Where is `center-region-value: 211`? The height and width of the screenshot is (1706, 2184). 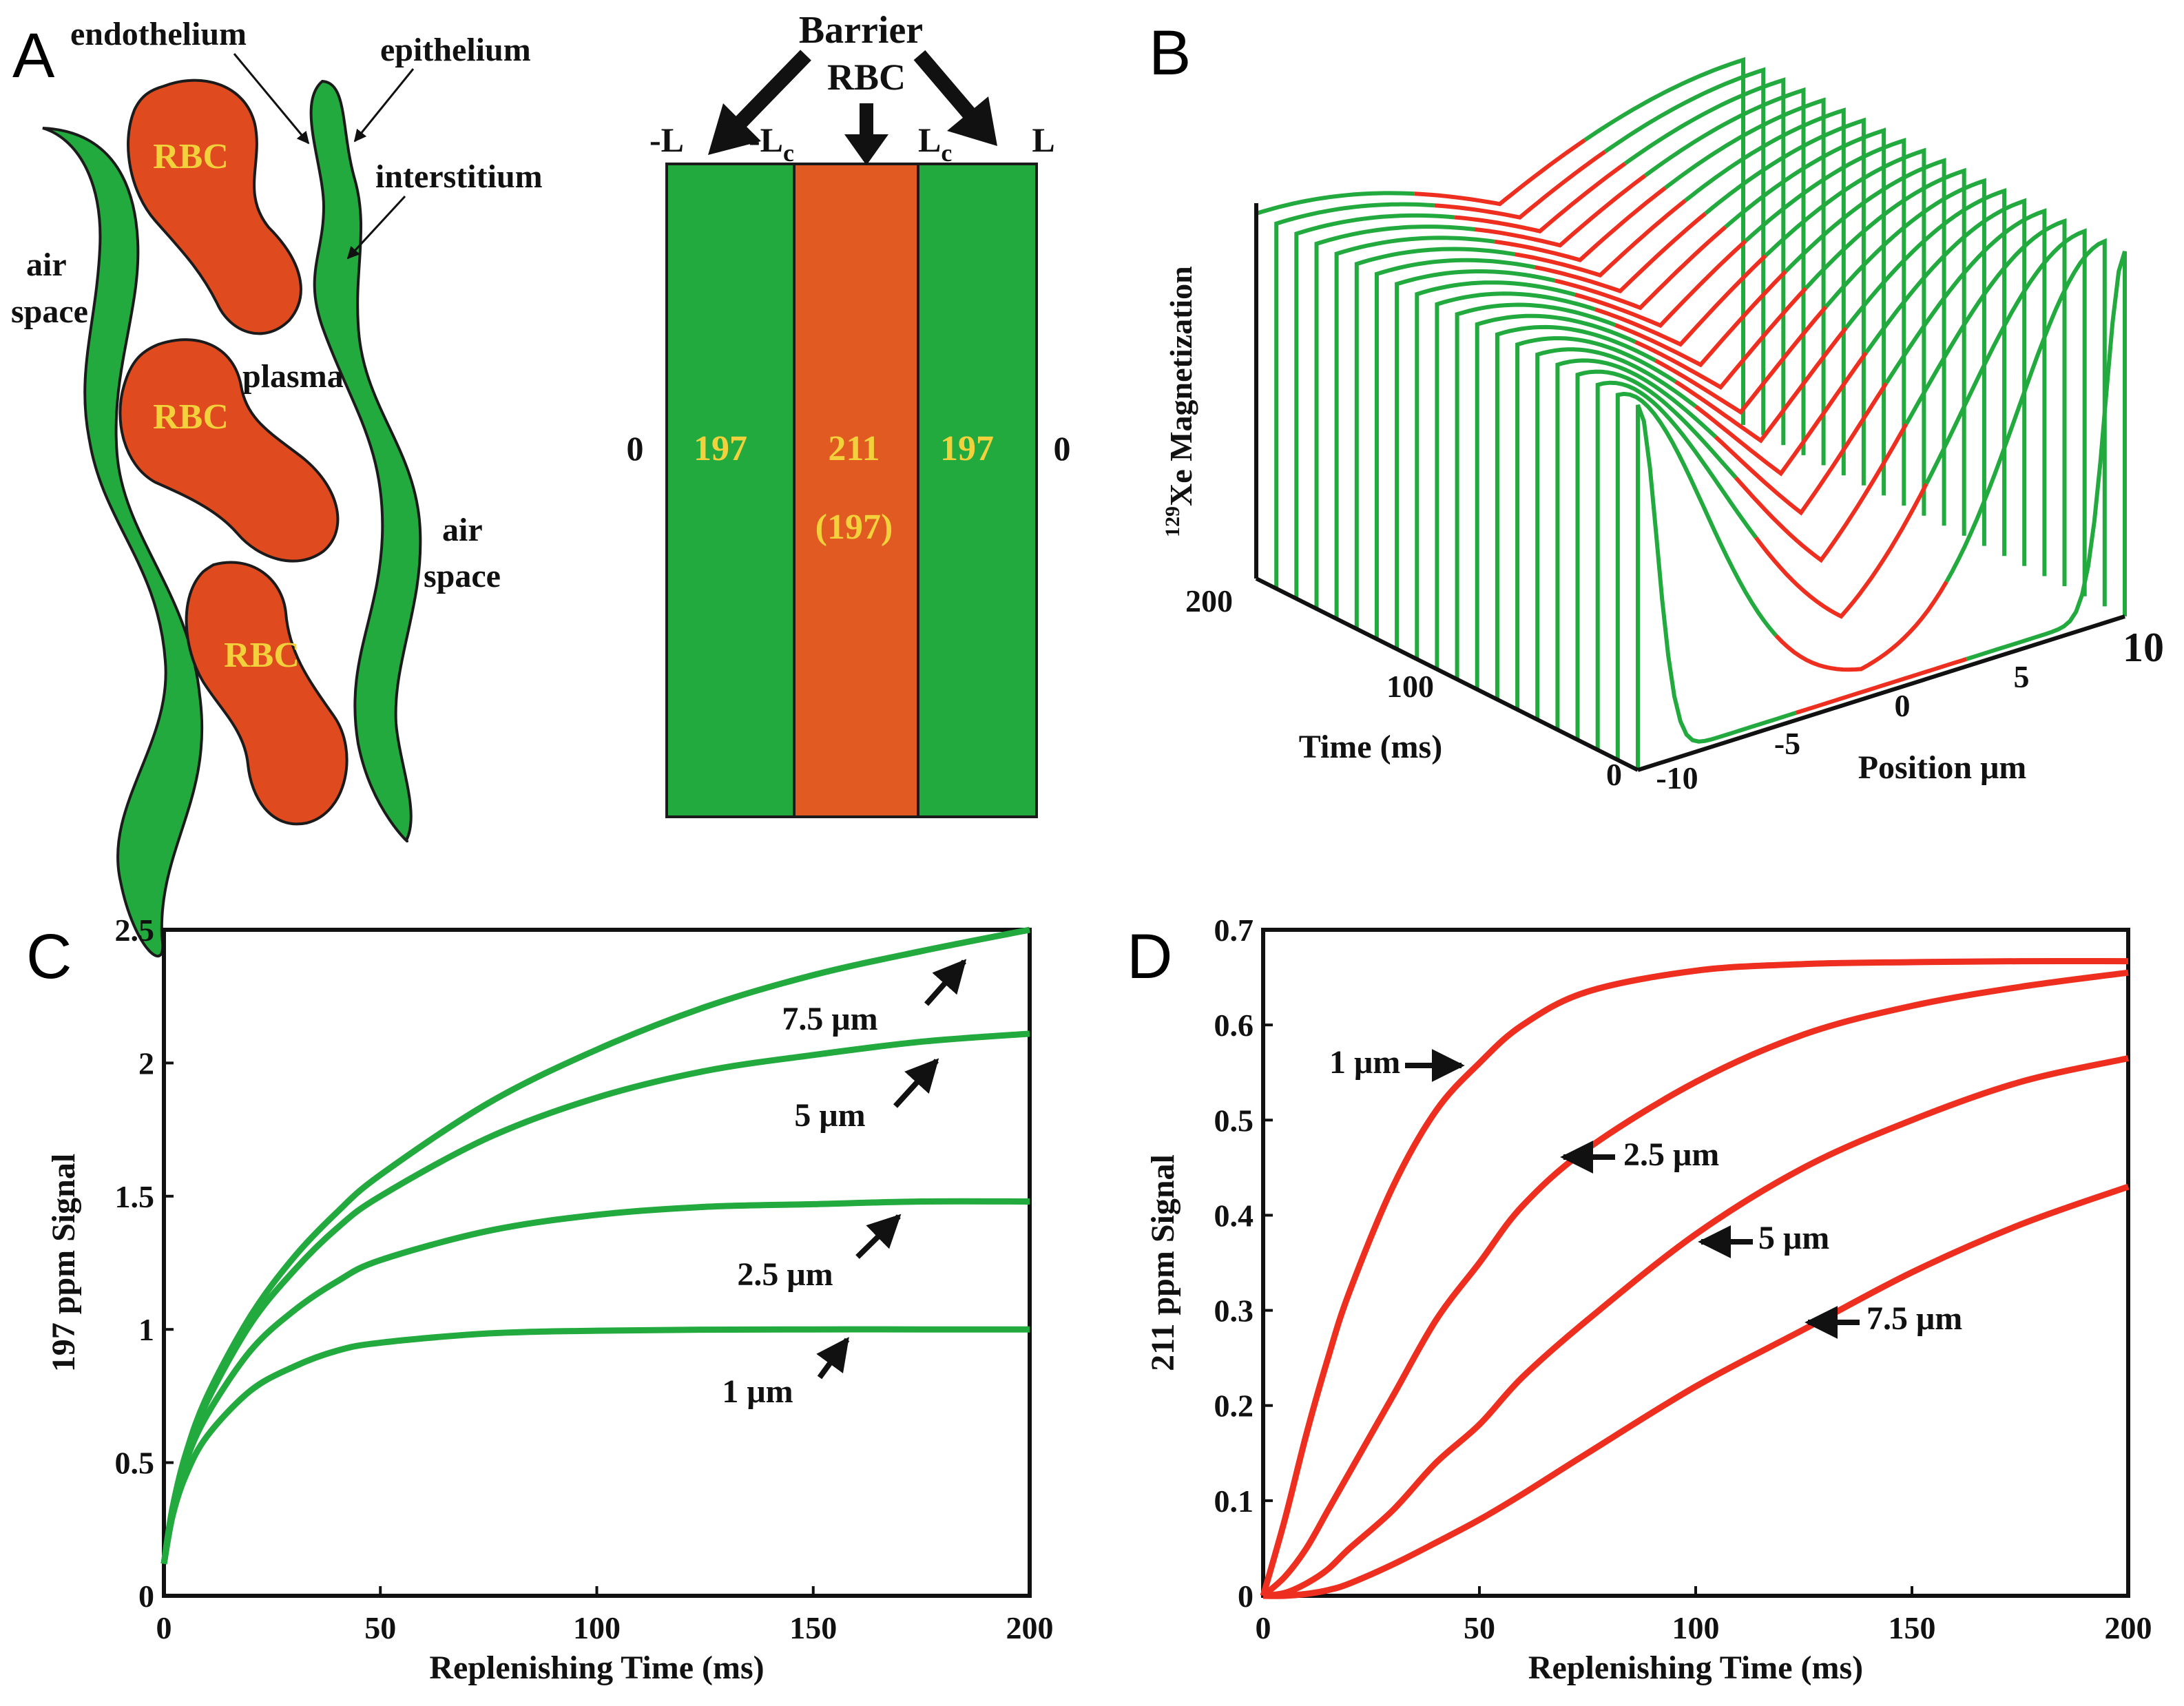
center-region-value: 211 is located at coordinates (854, 448).